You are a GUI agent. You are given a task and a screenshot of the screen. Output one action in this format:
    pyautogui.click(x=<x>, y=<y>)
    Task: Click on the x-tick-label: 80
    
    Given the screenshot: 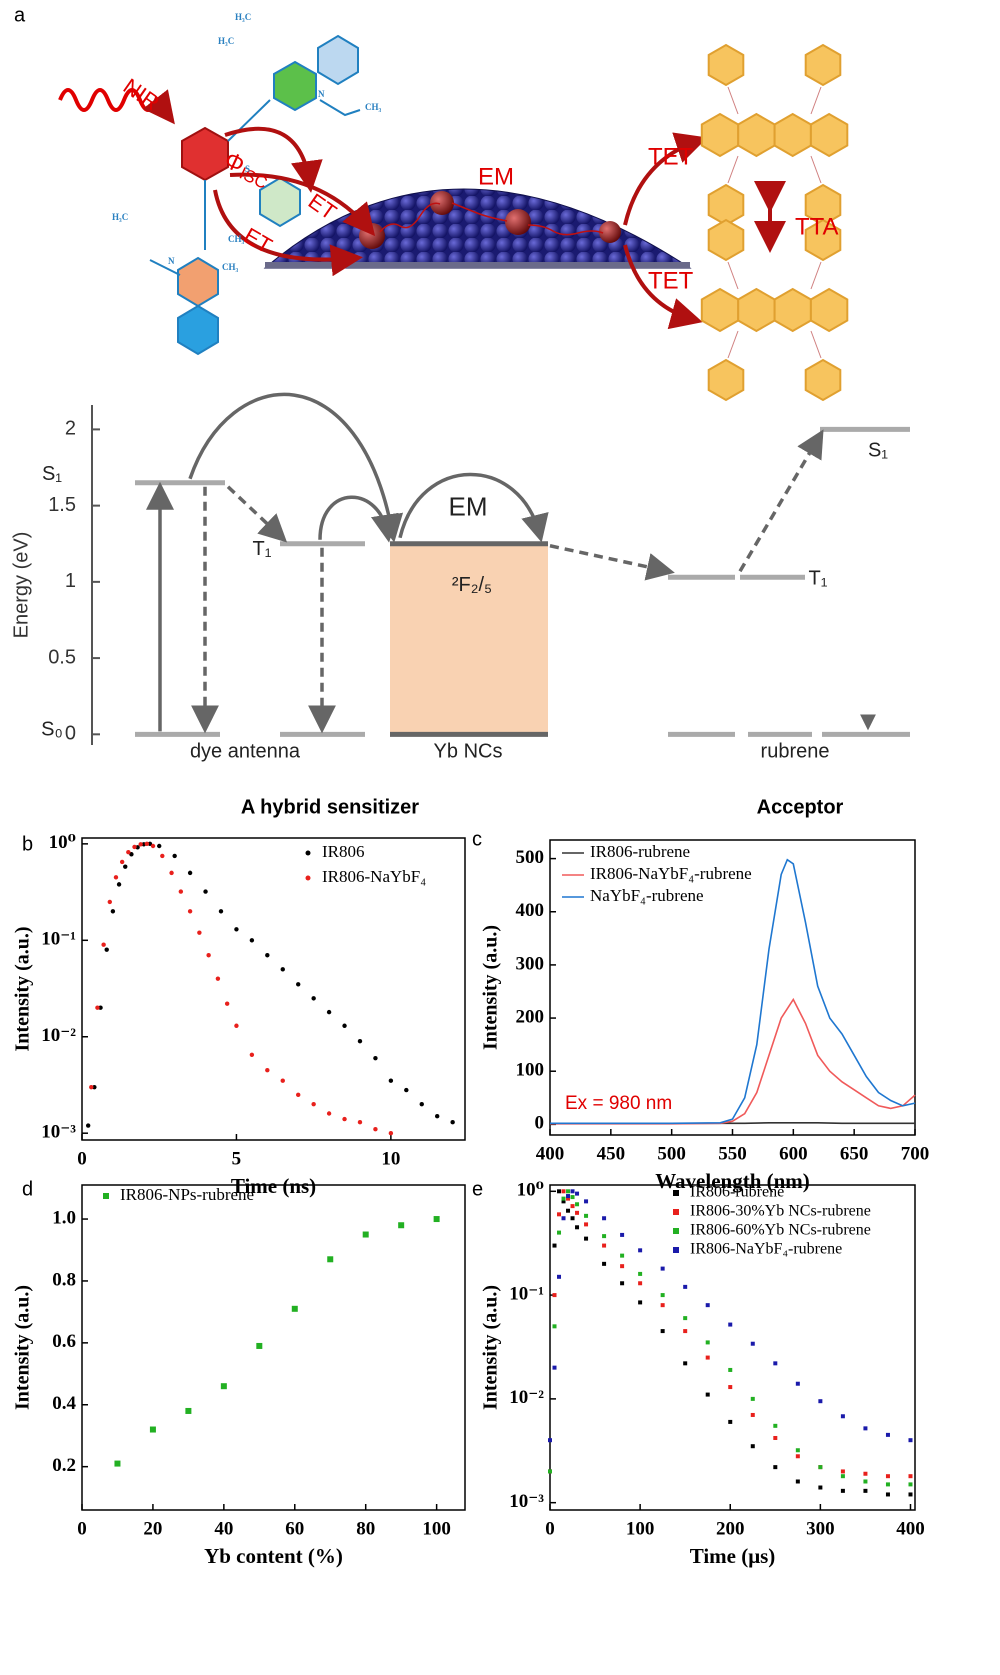 What is the action you would take?
    pyautogui.click(x=365, y=1528)
    